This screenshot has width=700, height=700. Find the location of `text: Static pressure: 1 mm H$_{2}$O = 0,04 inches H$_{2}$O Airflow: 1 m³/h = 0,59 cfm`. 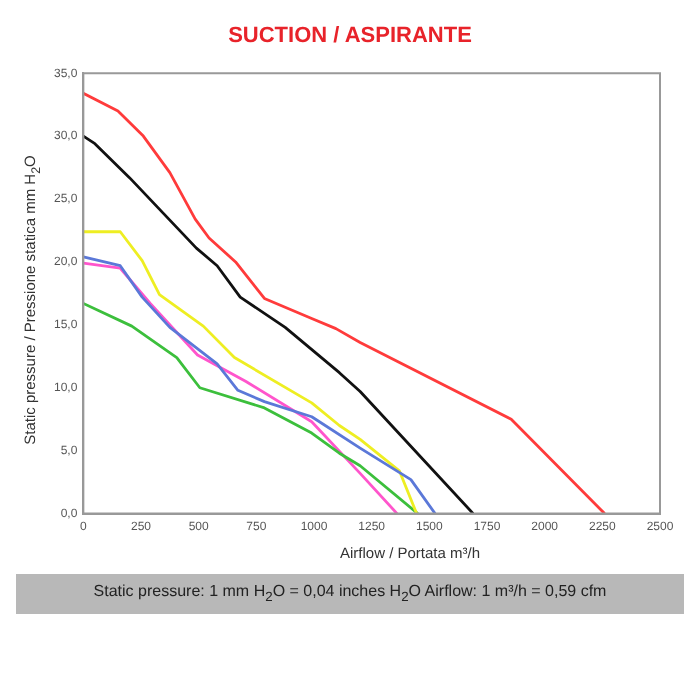

text: Static pressure: 1 mm H$_{2}$O = 0,04 inches H$_{2}$O Airflow: 1 m³/h = 0,59 cfm is located at coordinates (350, 594).